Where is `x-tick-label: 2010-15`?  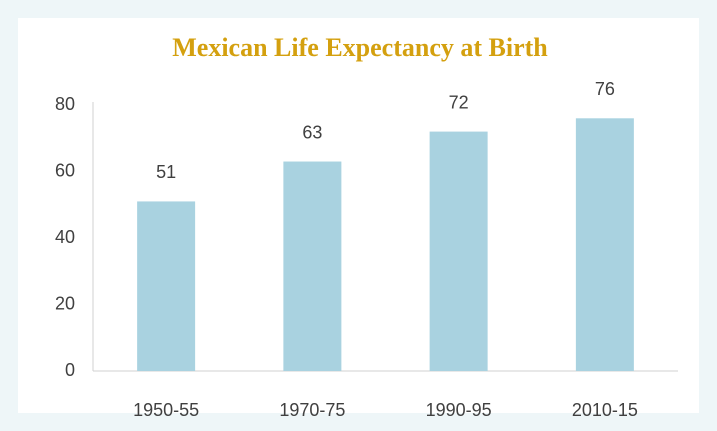
x-tick-label: 2010-15 is located at coordinates (605, 410).